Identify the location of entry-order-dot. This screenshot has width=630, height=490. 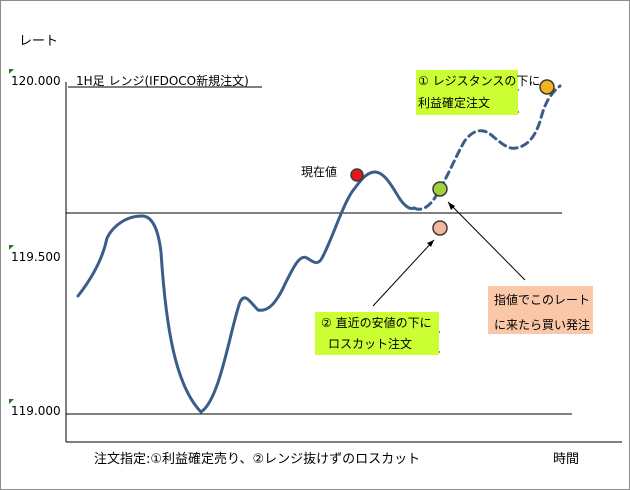
(440, 189).